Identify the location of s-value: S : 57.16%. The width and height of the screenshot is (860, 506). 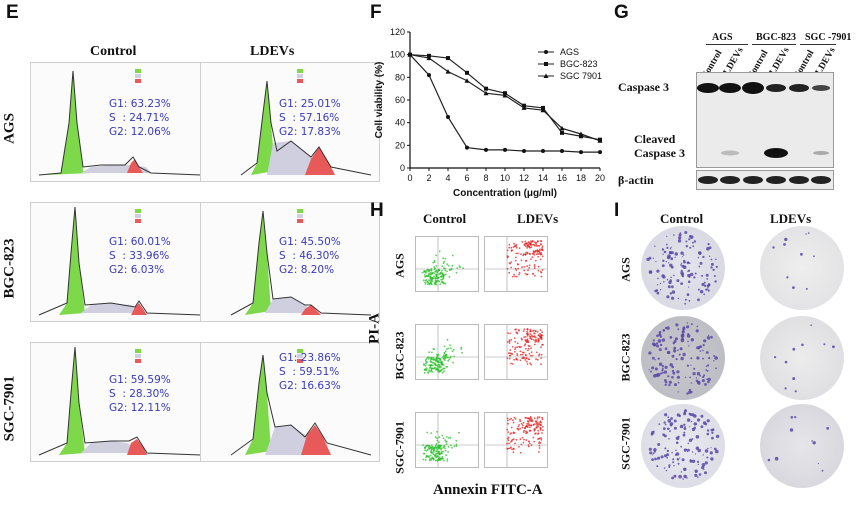
(309, 118).